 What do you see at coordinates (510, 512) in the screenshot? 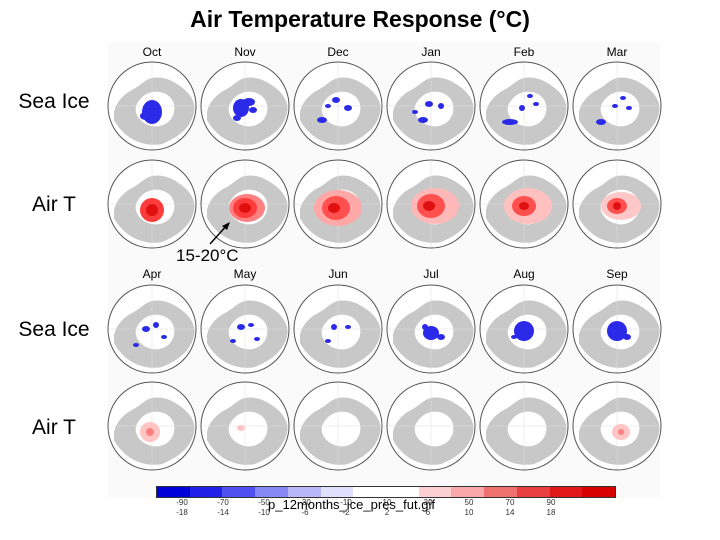
I see `colorbar-tick-bottom: 14` at bounding box center [510, 512].